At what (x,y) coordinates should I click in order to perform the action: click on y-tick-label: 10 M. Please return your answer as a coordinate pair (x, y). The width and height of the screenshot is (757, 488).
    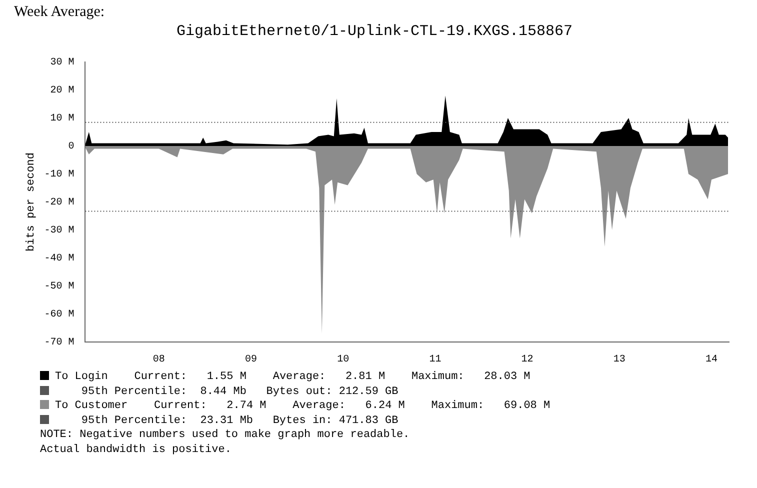
    Looking at the image, I should click on (62, 119).